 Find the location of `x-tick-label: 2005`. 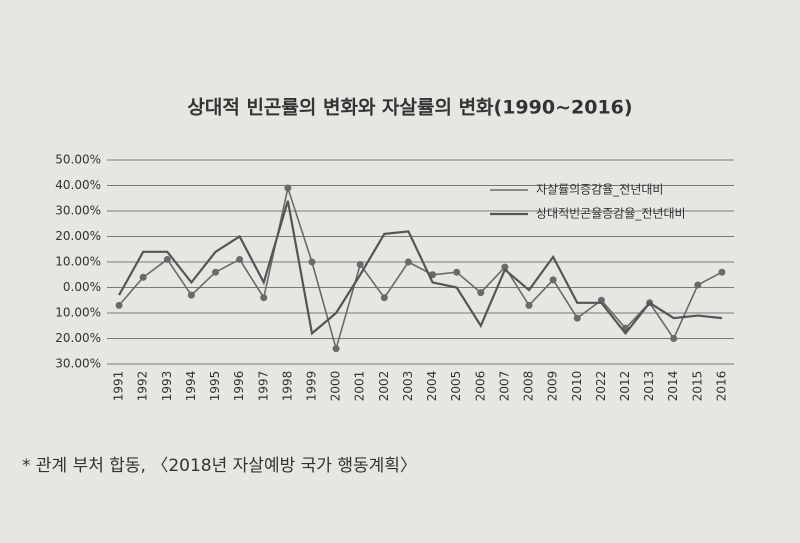

x-tick-label: 2005 is located at coordinates (456, 386).